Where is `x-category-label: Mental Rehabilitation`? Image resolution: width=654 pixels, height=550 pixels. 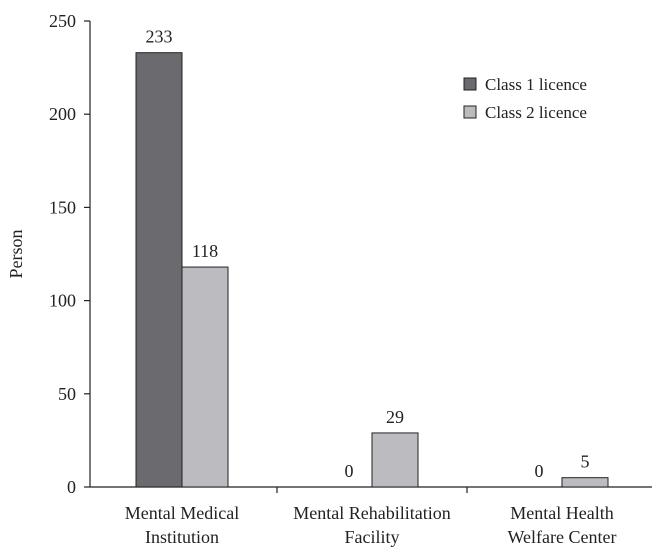
x-category-label: Mental Rehabilitation is located at coordinates (371, 513).